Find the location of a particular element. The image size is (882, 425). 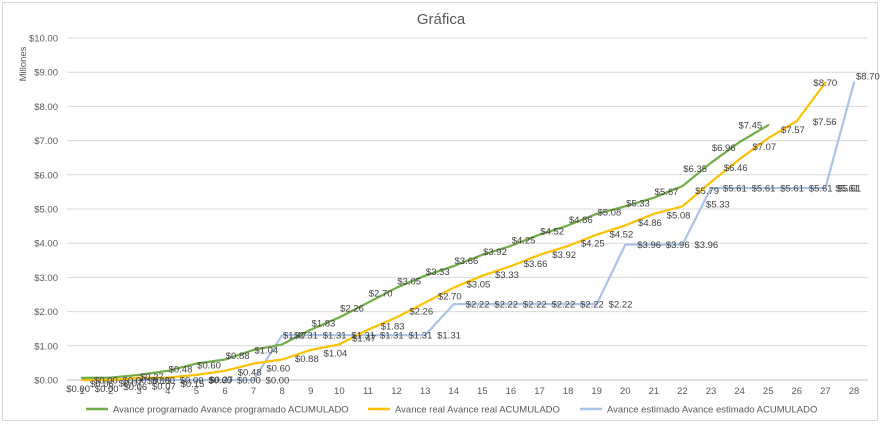

x-tick-label: 8 is located at coordinates (281, 391).